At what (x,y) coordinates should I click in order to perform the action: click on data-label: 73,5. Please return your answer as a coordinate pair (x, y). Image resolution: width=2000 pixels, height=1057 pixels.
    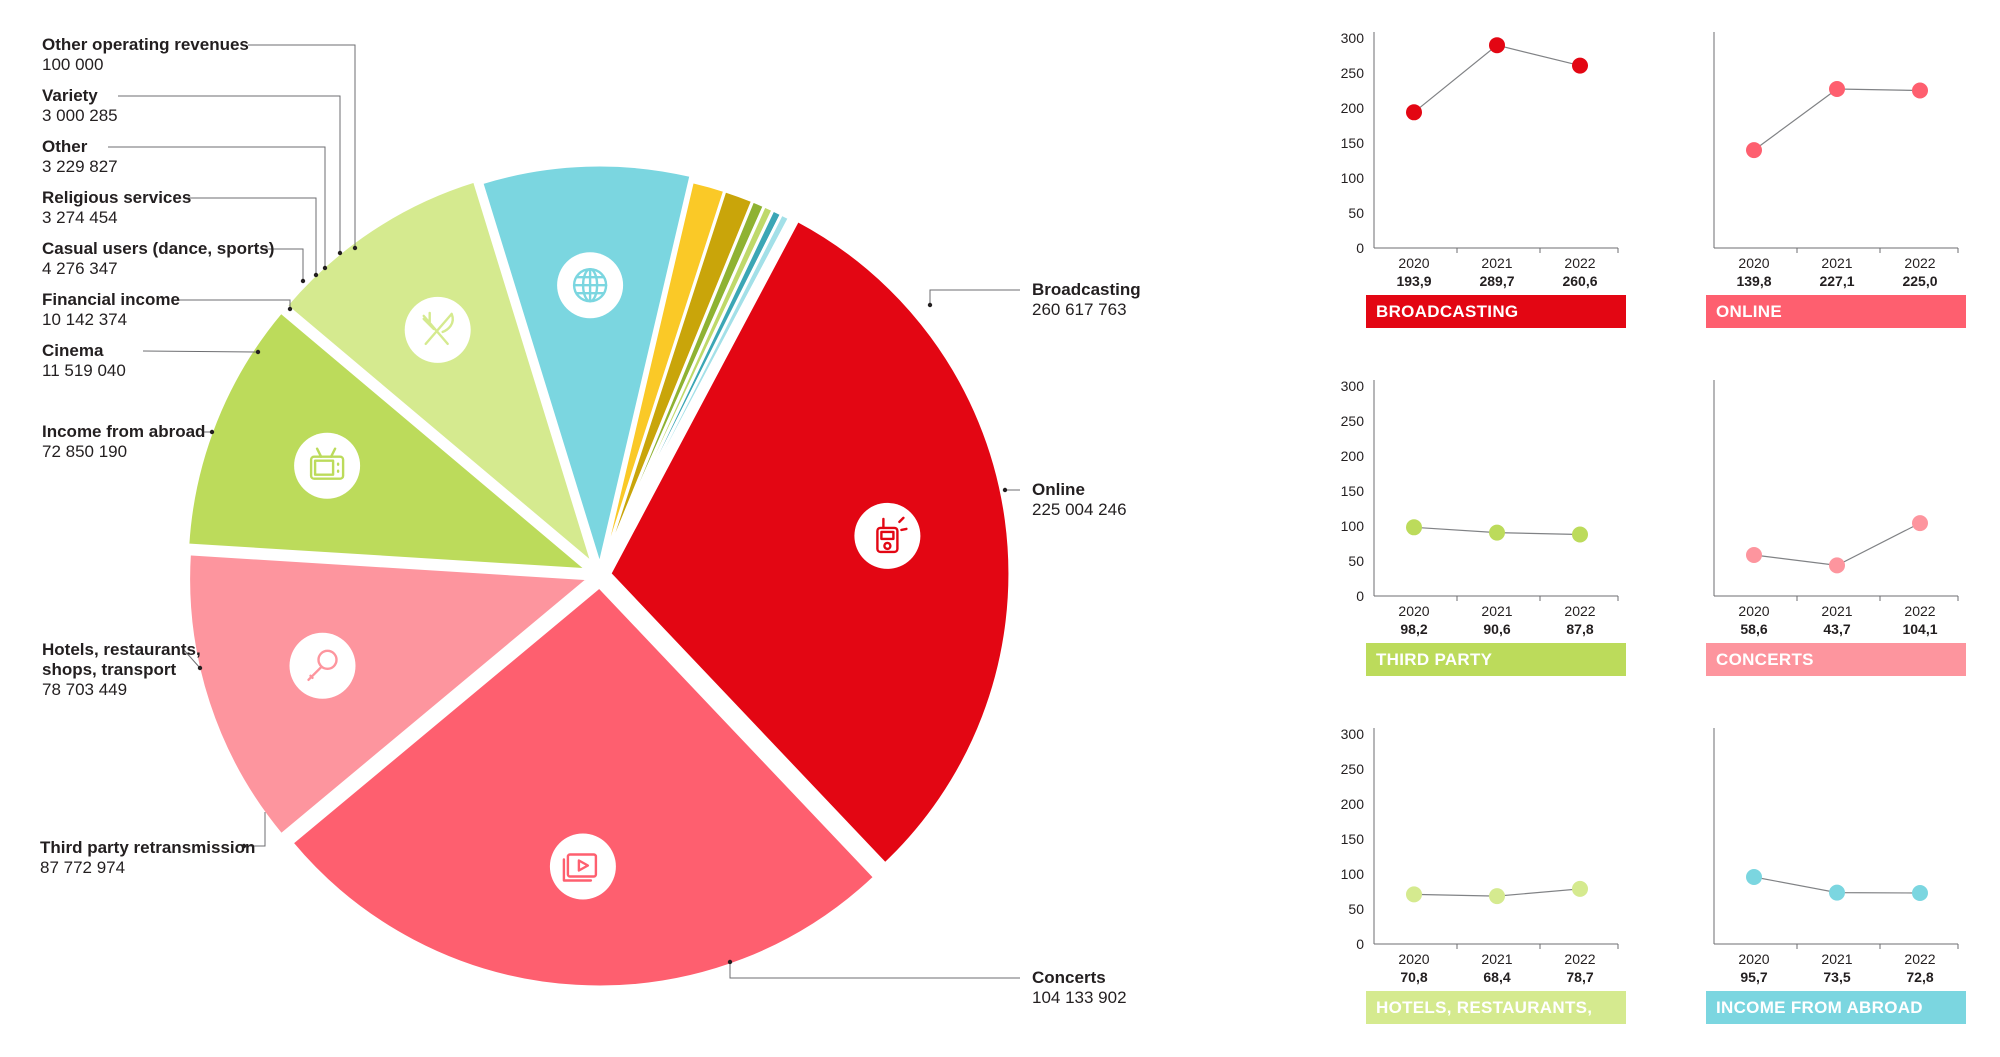
    Looking at the image, I should click on (1836, 977).